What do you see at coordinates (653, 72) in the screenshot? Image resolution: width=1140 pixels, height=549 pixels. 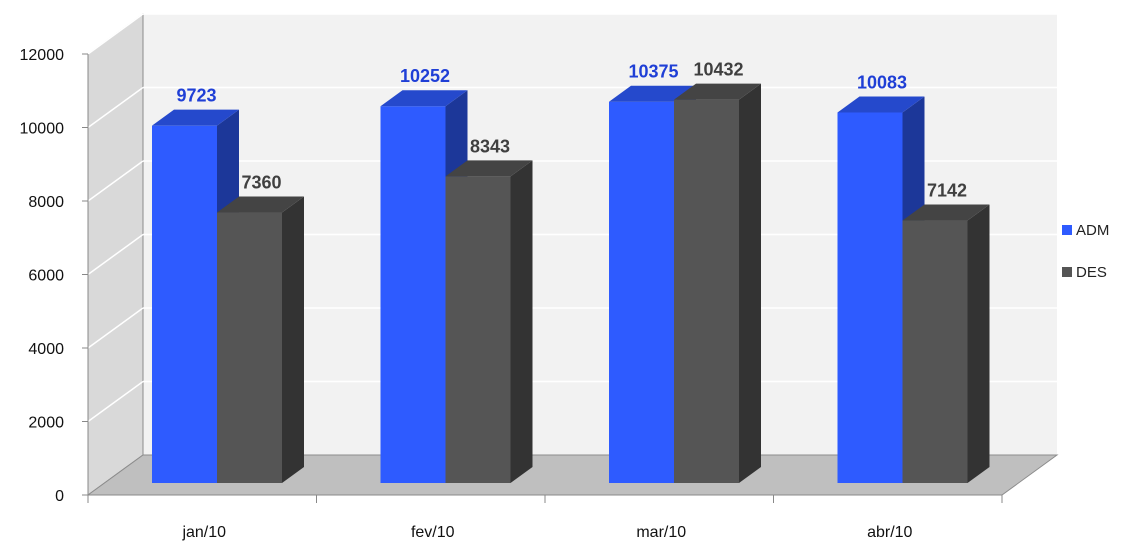 I see `data-label-adm: 10375` at bounding box center [653, 72].